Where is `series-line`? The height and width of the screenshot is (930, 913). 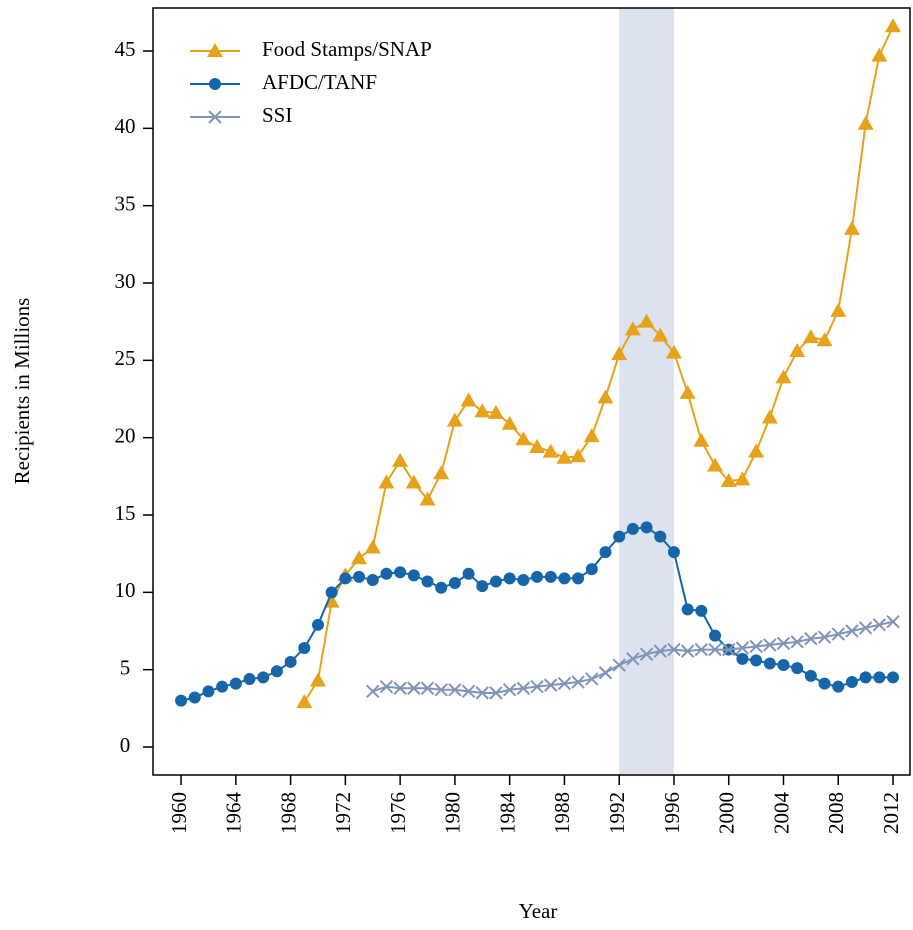 series-line is located at coordinates (537, 614).